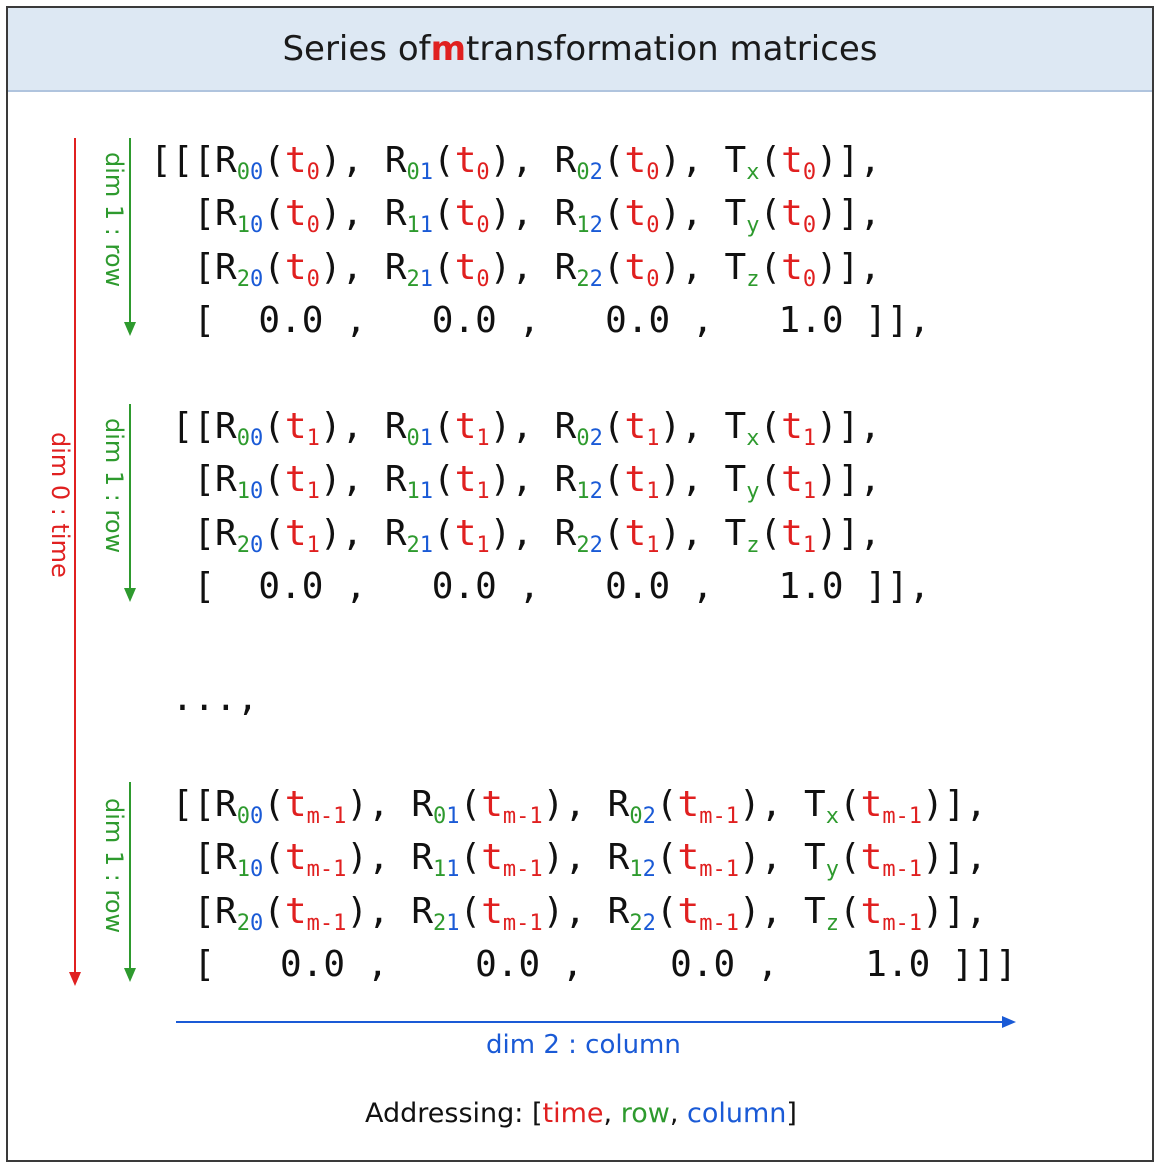 This screenshot has width=1162, height=1170. I want to click on addressing-sep2: ,, so click(678, 1113).